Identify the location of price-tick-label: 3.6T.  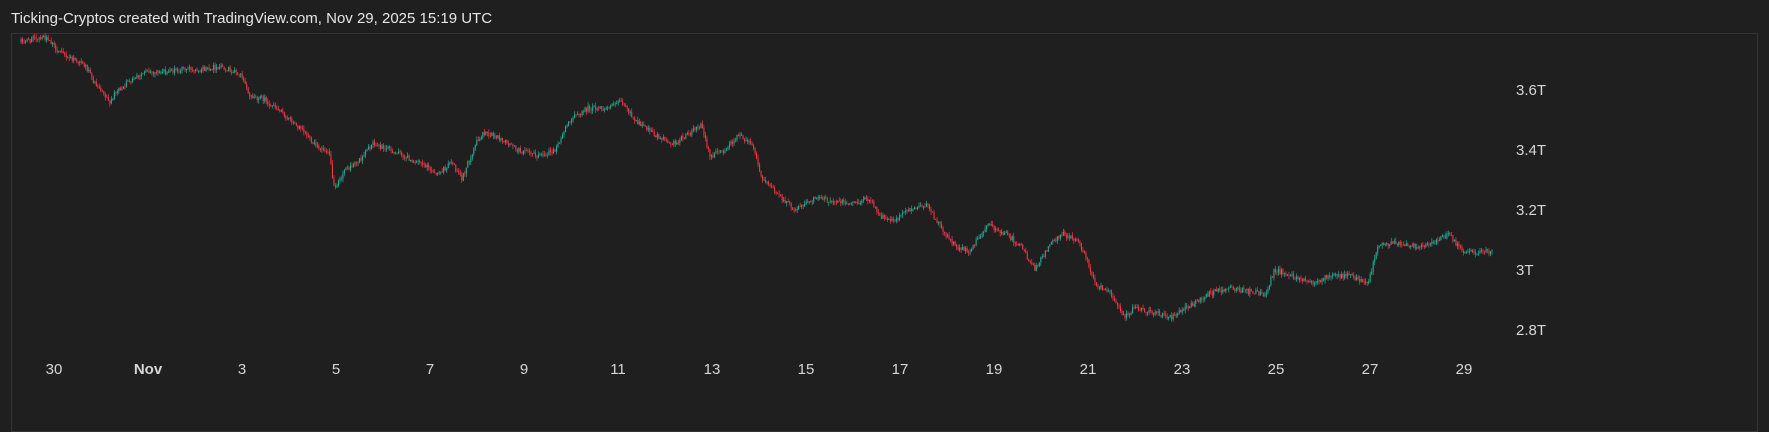
(1531, 90).